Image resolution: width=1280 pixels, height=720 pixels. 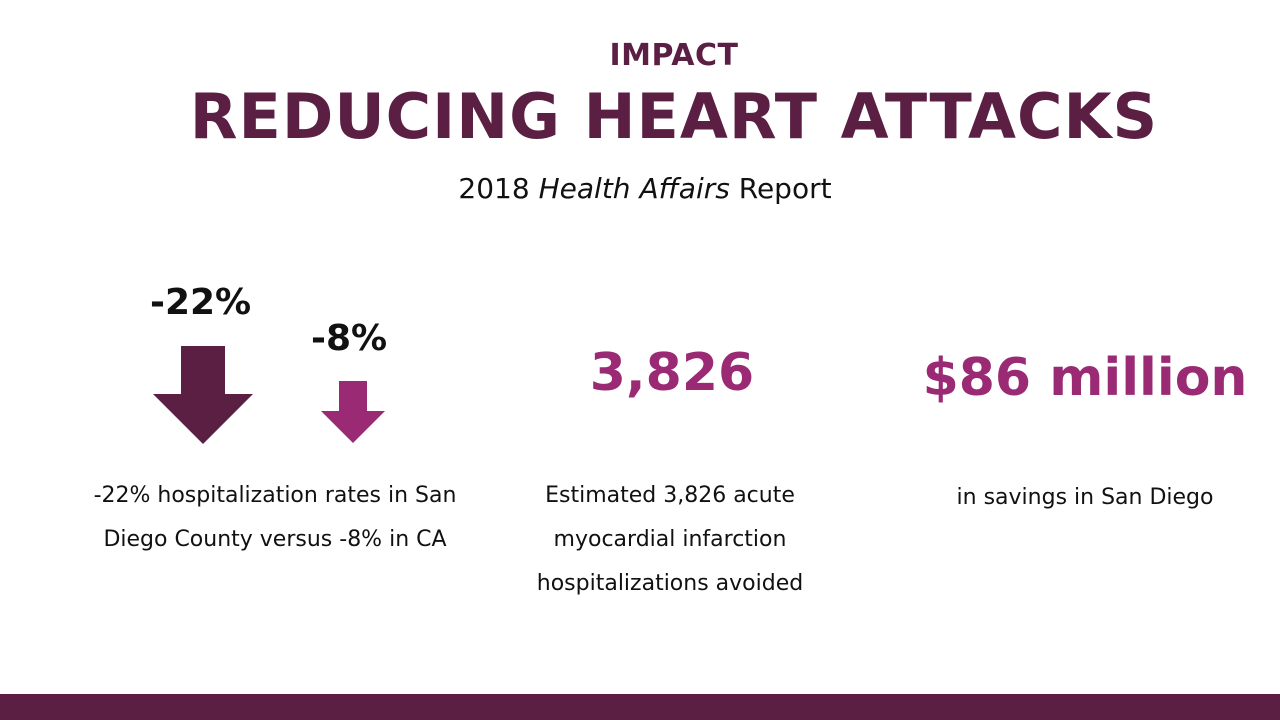 What do you see at coordinates (674, 116) in the screenshot?
I see `page-title: REDUCING HEART ATTACKS` at bounding box center [674, 116].